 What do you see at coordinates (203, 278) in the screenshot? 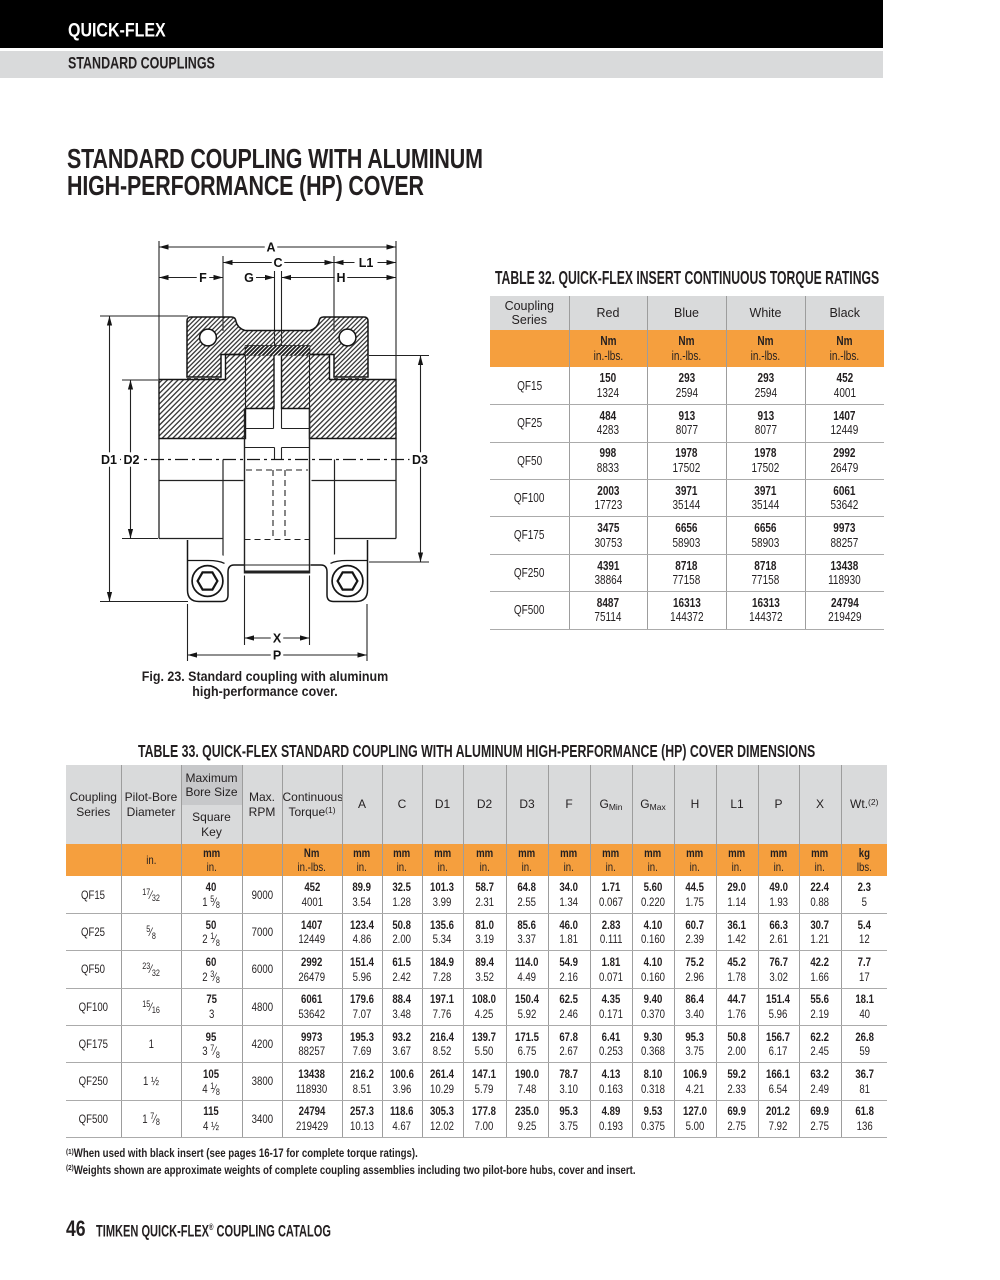
I see `svg-text: F` at bounding box center [203, 278].